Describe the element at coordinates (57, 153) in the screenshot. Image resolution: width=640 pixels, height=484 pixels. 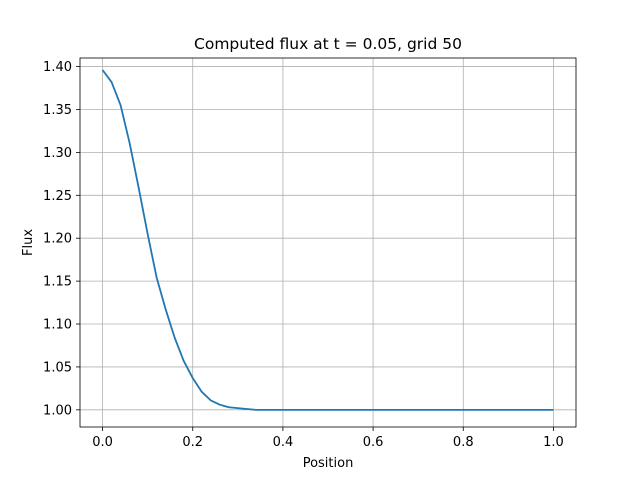
I see `y-tick-label: 1.30` at that location.